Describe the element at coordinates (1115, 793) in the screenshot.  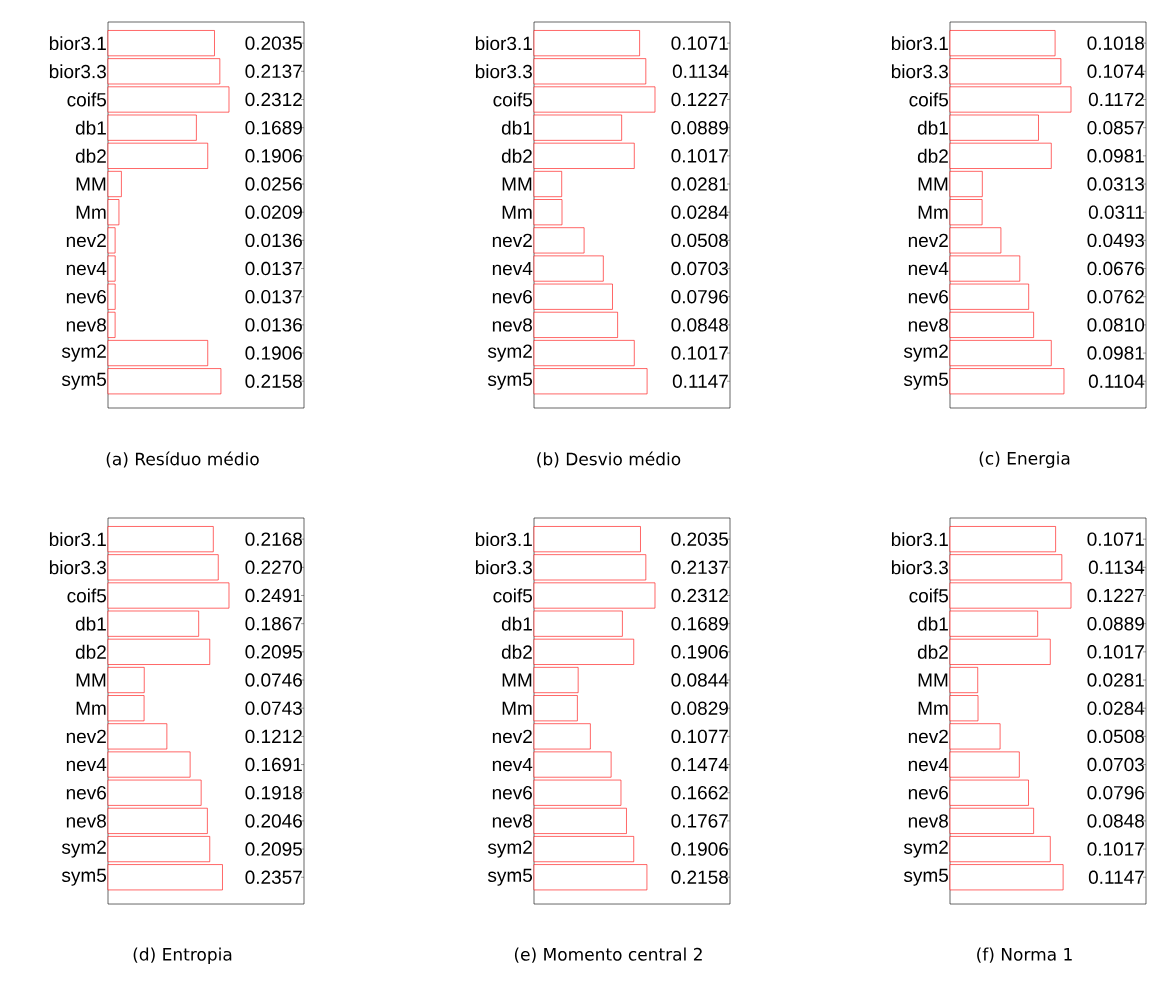
I see `data-label: 0.0796` at that location.